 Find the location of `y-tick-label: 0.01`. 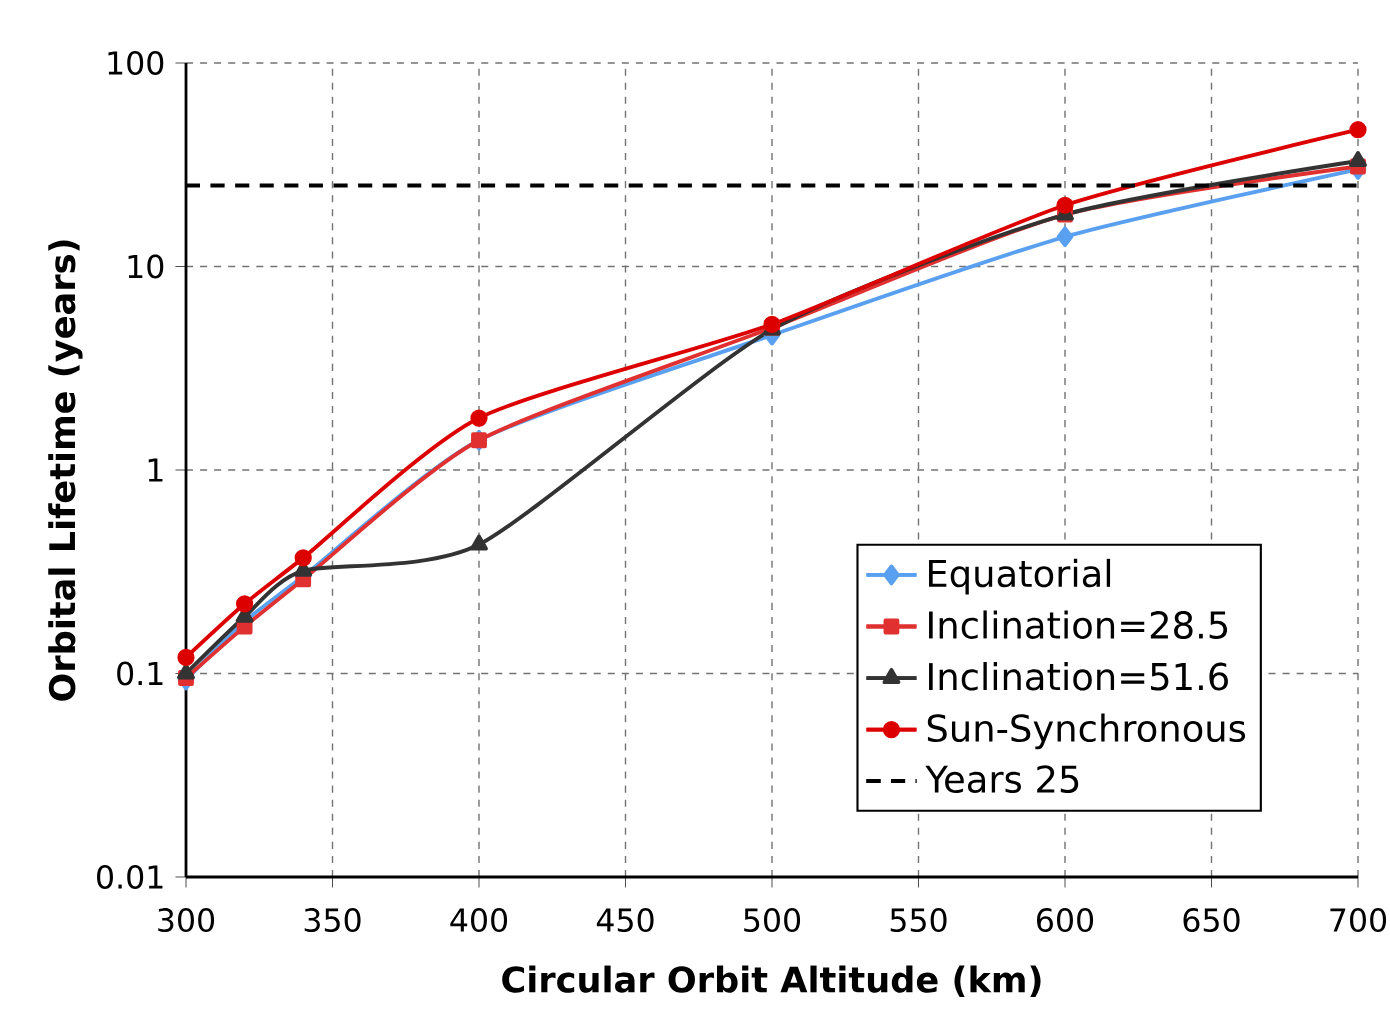

y-tick-label: 0.01 is located at coordinates (130, 877).